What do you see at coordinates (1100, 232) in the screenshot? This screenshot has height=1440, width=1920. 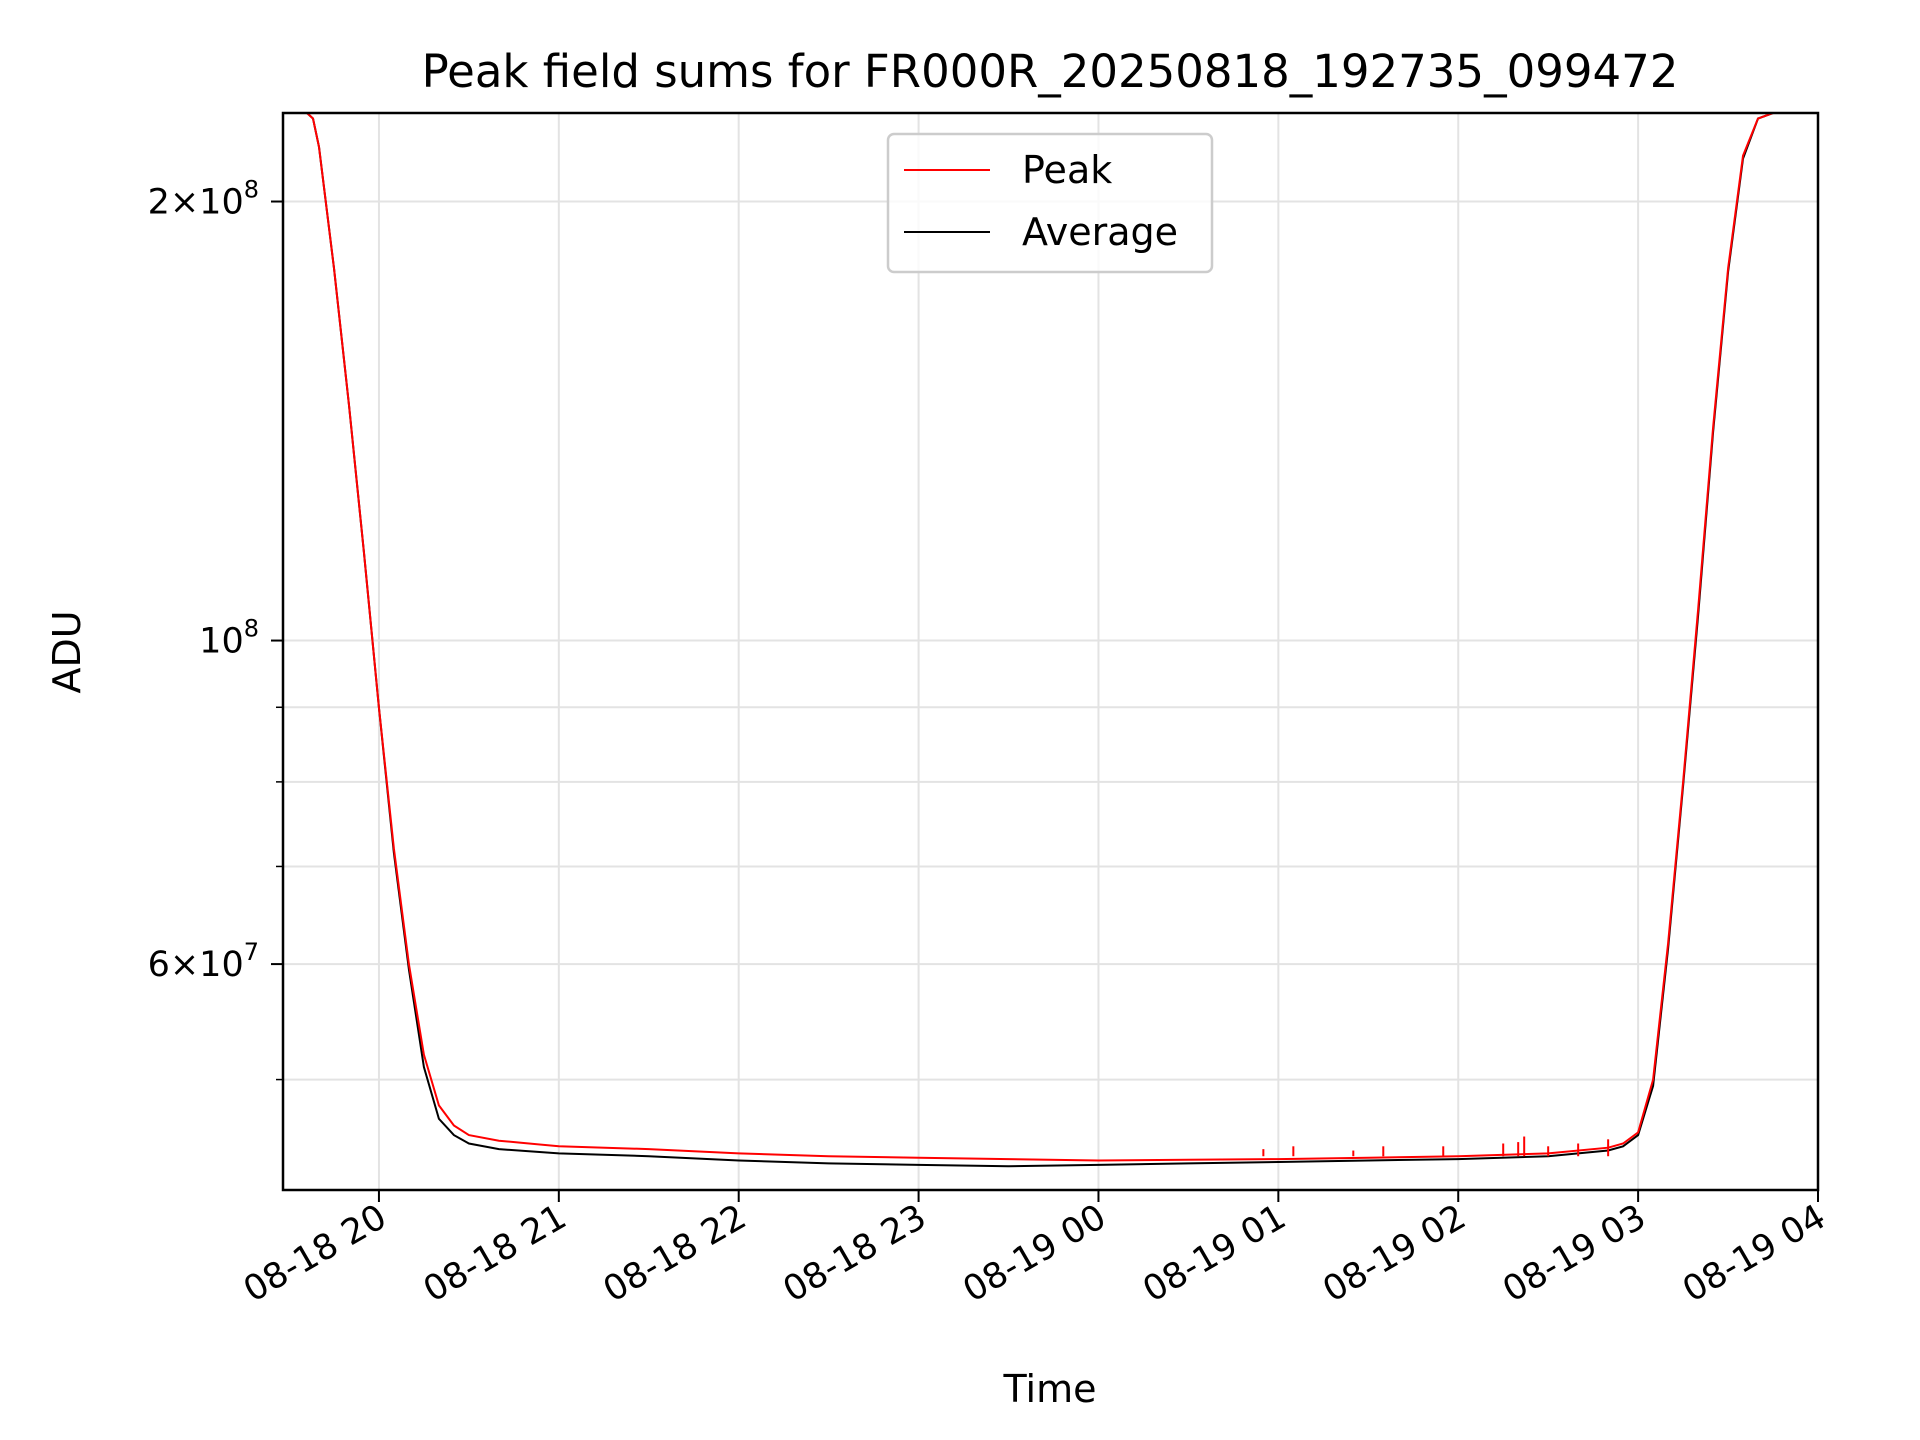 I see `legend-label-average: Average` at bounding box center [1100, 232].